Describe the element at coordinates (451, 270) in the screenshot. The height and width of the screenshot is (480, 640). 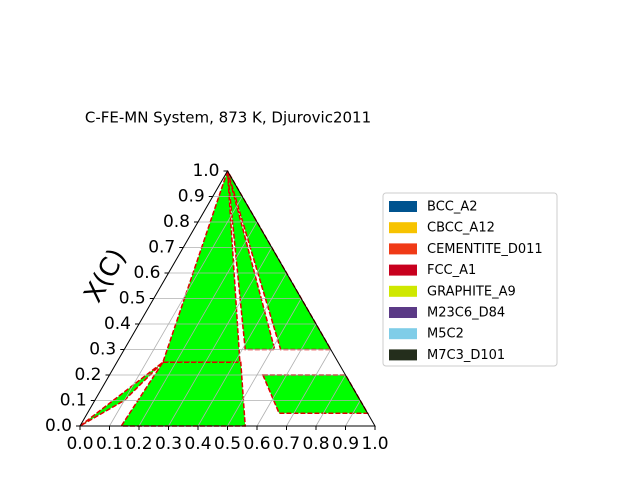
I see `legend-label: FCC_A1` at that location.